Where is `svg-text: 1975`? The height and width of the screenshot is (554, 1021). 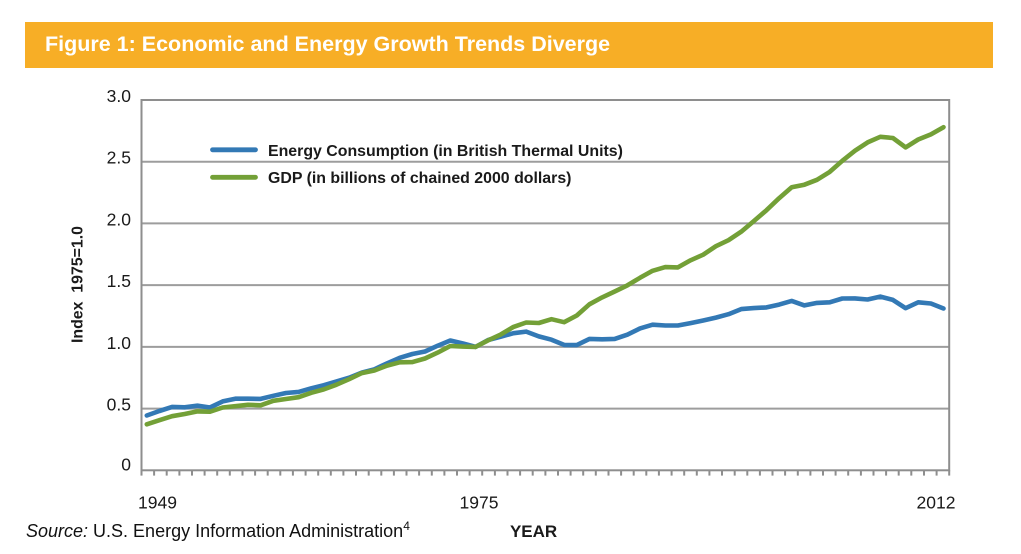 svg-text: 1975 is located at coordinates (479, 503).